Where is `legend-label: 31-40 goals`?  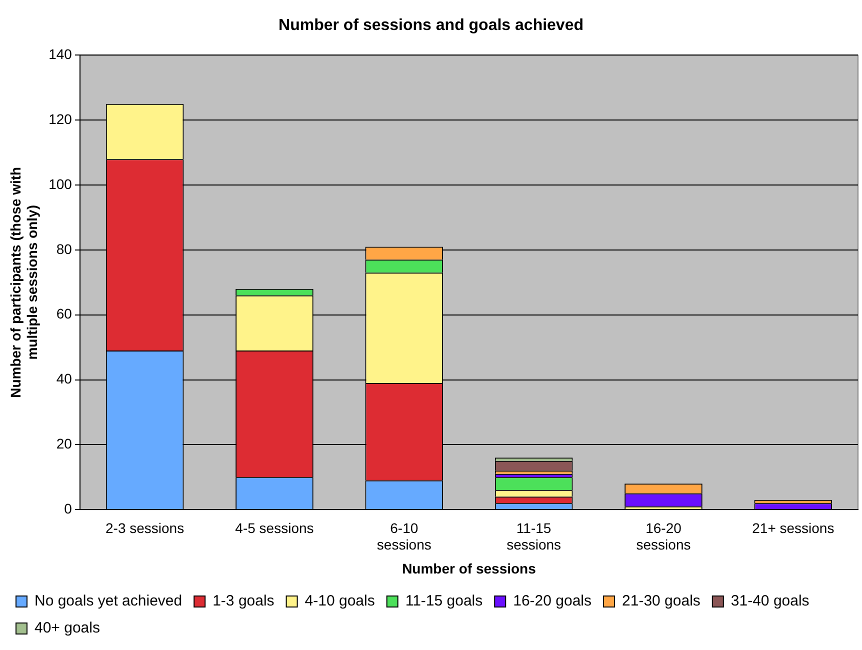
legend-label: 31-40 goals is located at coordinates (770, 601).